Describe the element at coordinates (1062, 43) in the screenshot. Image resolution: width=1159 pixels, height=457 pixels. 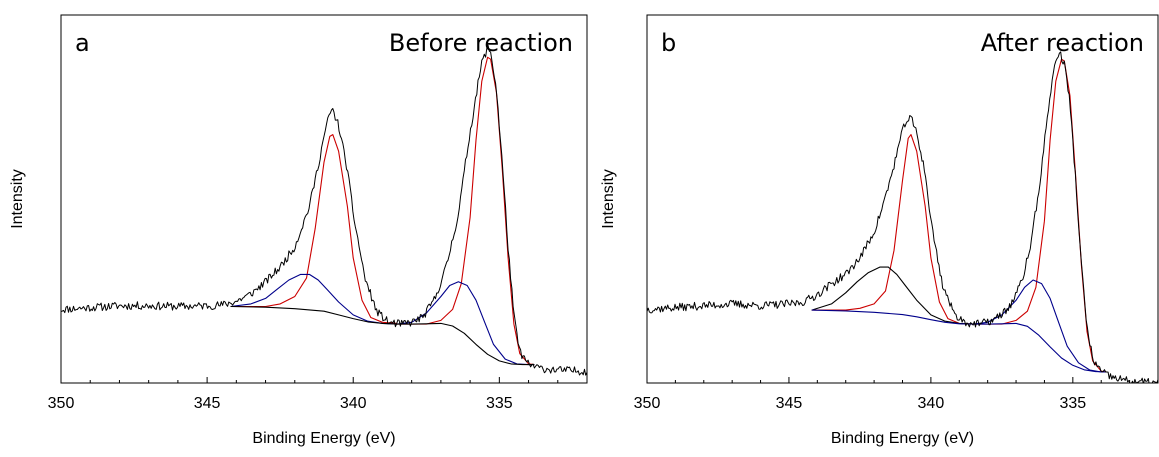
I see `panel-title: After reaction` at that location.